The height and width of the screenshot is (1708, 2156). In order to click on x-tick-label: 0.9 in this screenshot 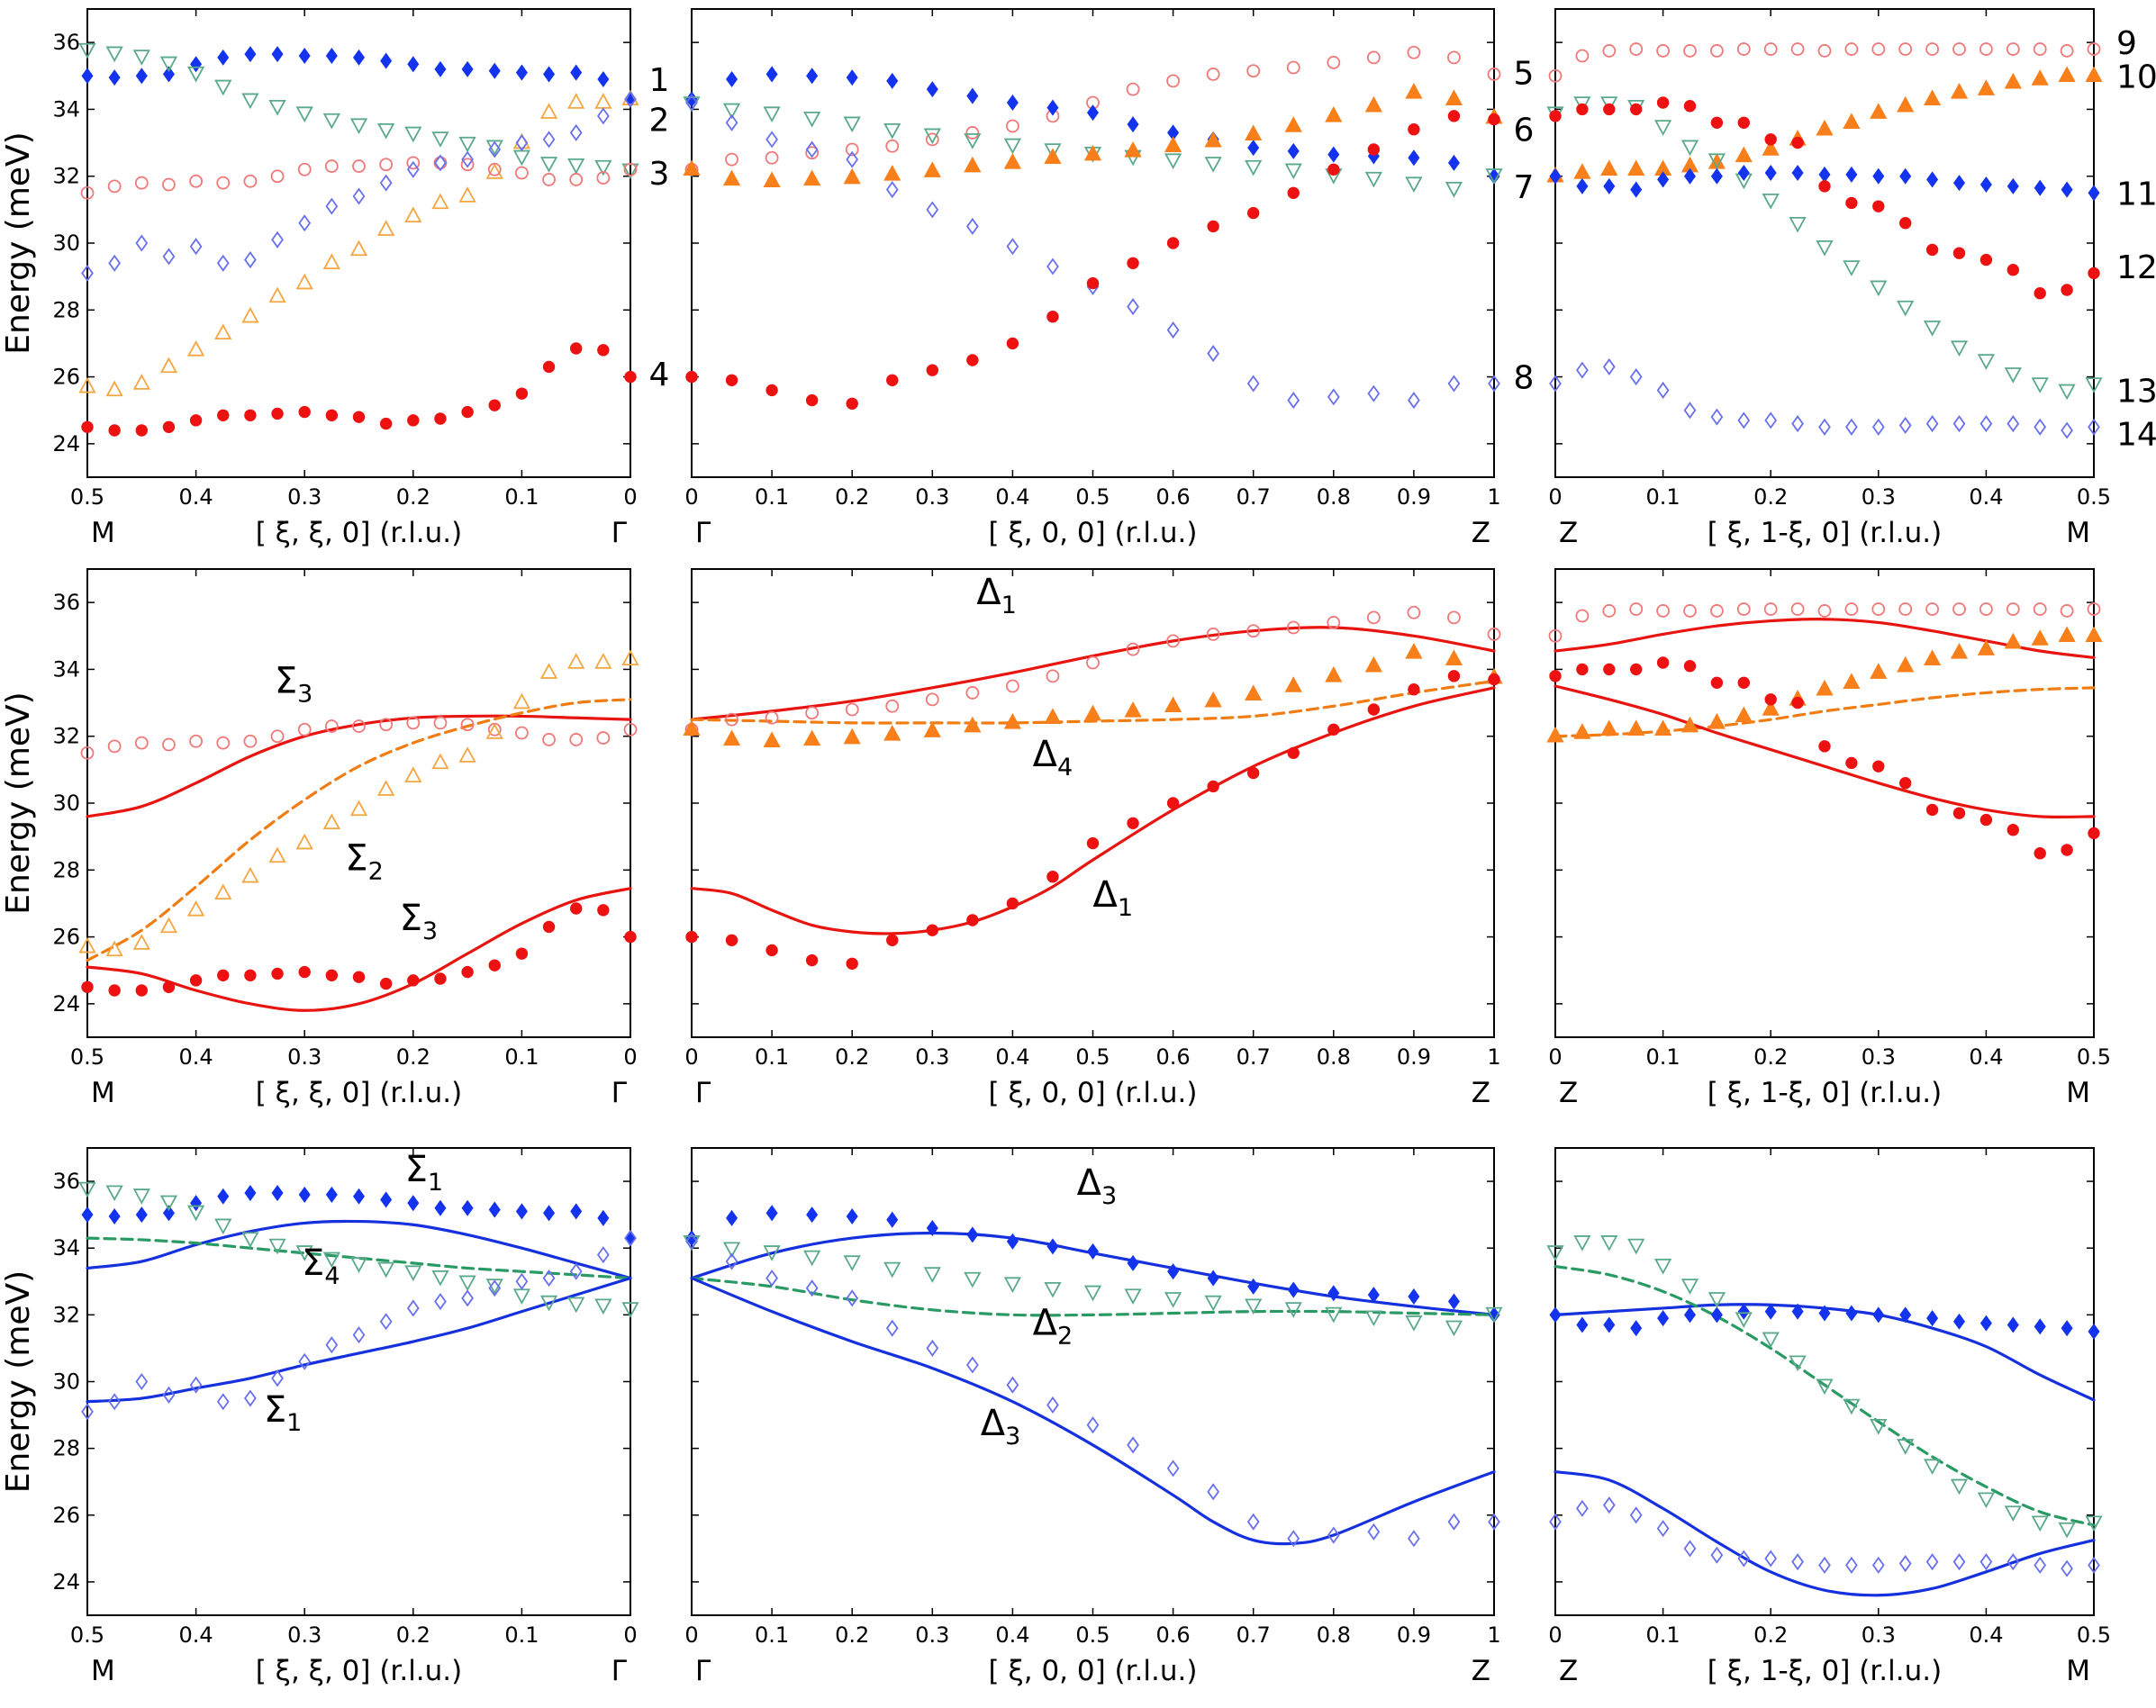, I will do `click(1414, 1635)`.